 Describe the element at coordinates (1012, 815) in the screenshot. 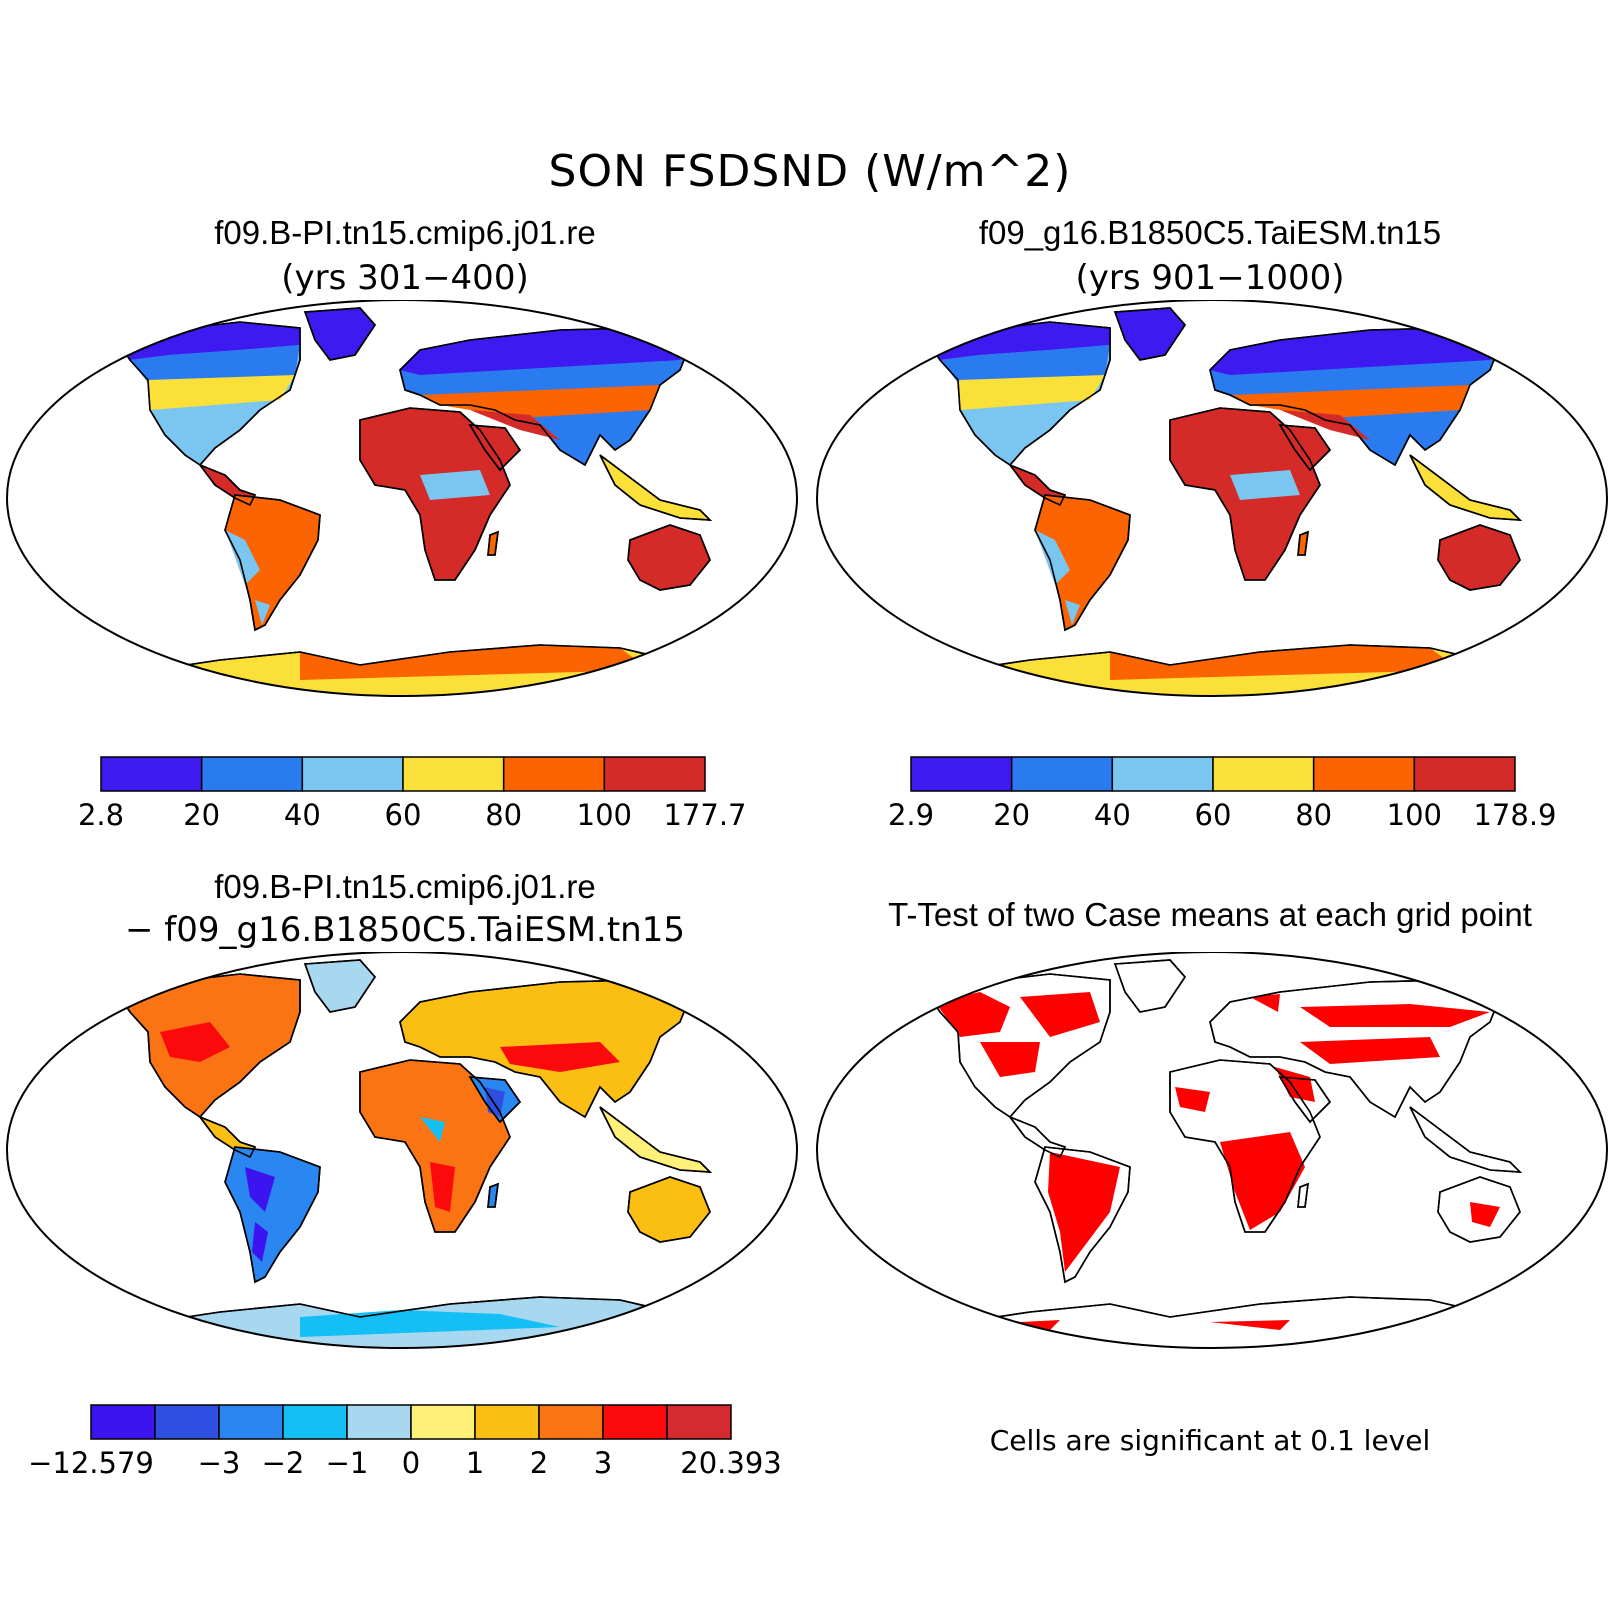

I see `colorbar-tick-label: 20` at that location.